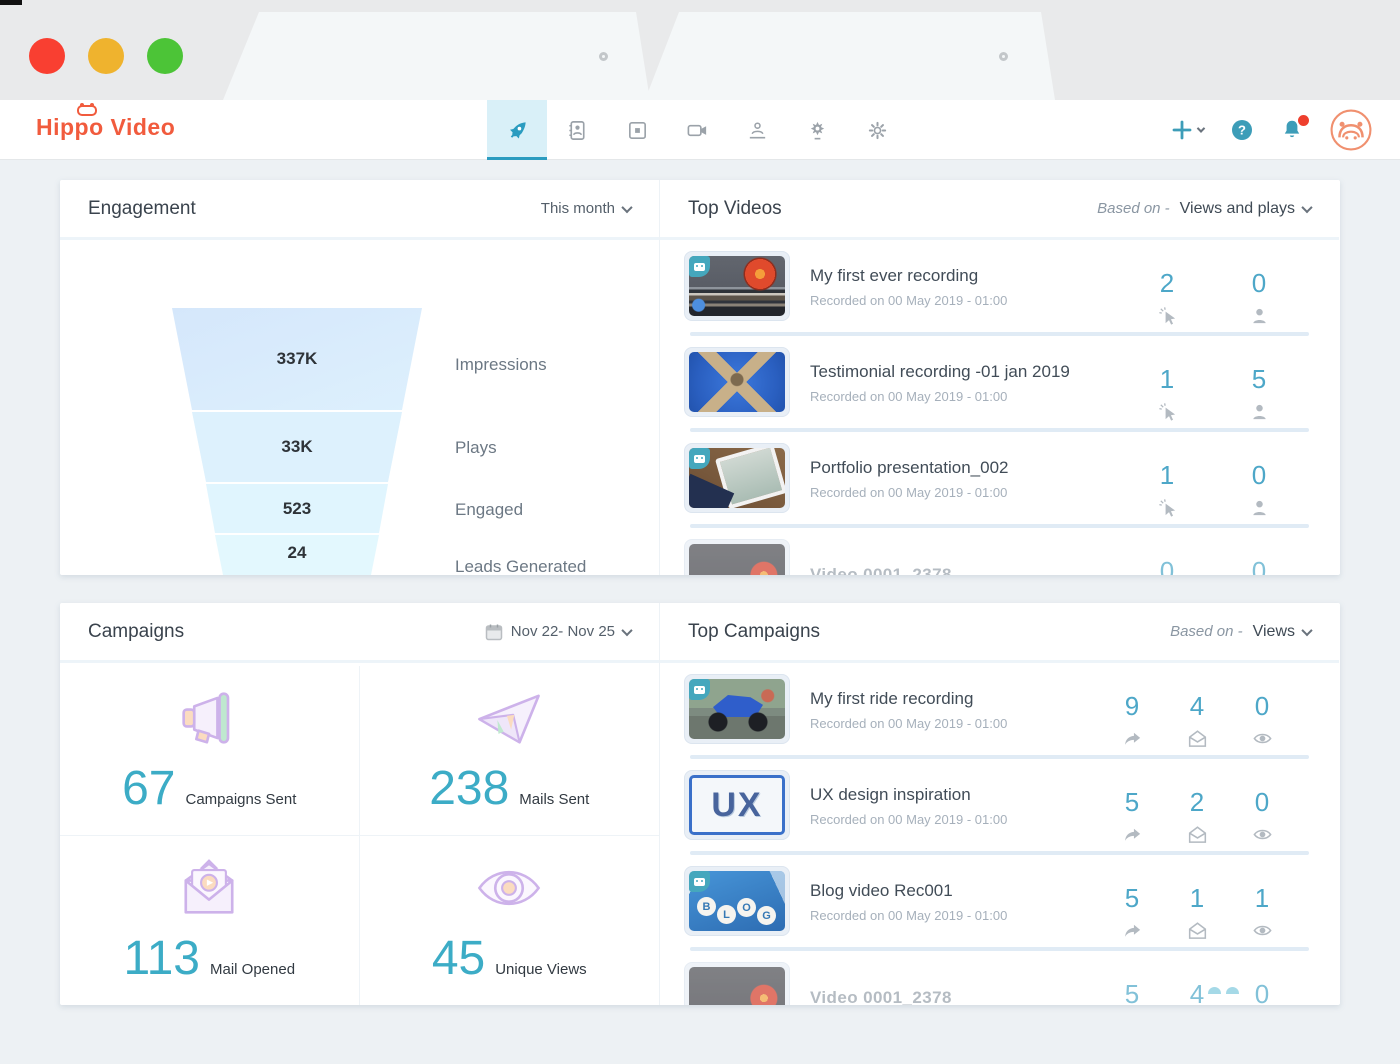 The width and height of the screenshot is (1400, 1064). What do you see at coordinates (509, 751) in the screenshot?
I see `stat-mails-sent: 238 Mails Sent` at bounding box center [509, 751].